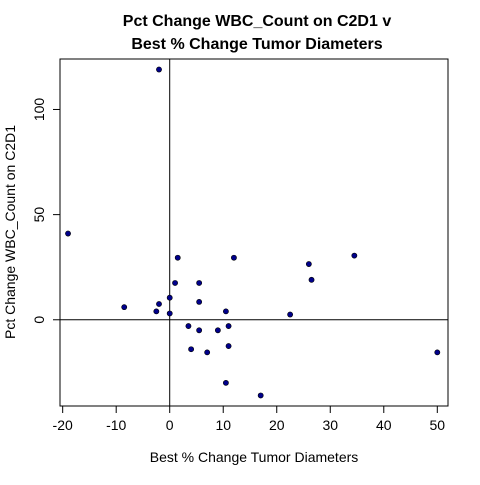 Image resolution: width=480 pixels, height=485 pixels. What do you see at coordinates (330, 425) in the screenshot?
I see `x-tick-label: 30` at bounding box center [330, 425].